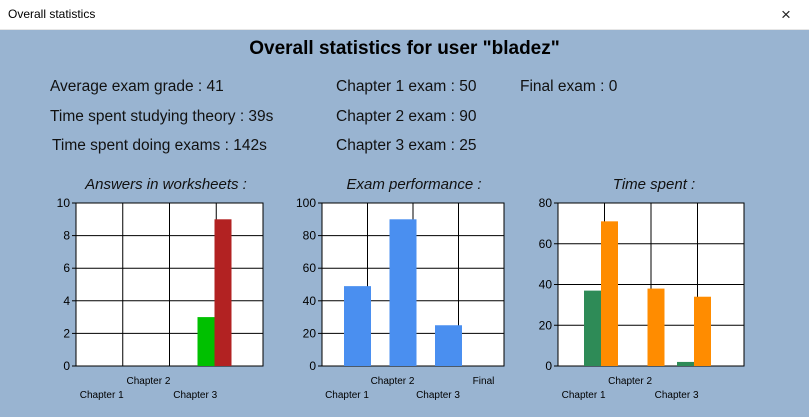 The height and width of the screenshot is (417, 809). I want to click on final-exam-label: Final exam : 0, so click(569, 86).